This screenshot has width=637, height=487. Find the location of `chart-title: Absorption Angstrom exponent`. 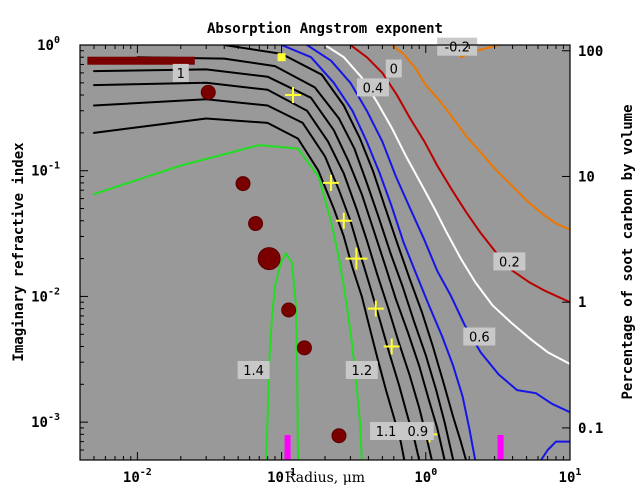

chart-title: Absorption Angstrom exponent is located at coordinates (325, 29).